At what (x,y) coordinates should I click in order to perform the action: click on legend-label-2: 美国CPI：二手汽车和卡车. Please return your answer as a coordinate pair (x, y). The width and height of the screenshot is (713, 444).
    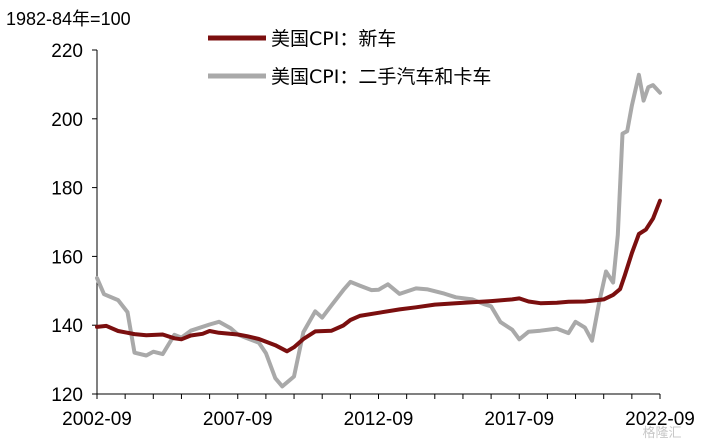
    Looking at the image, I should click on (381, 77).